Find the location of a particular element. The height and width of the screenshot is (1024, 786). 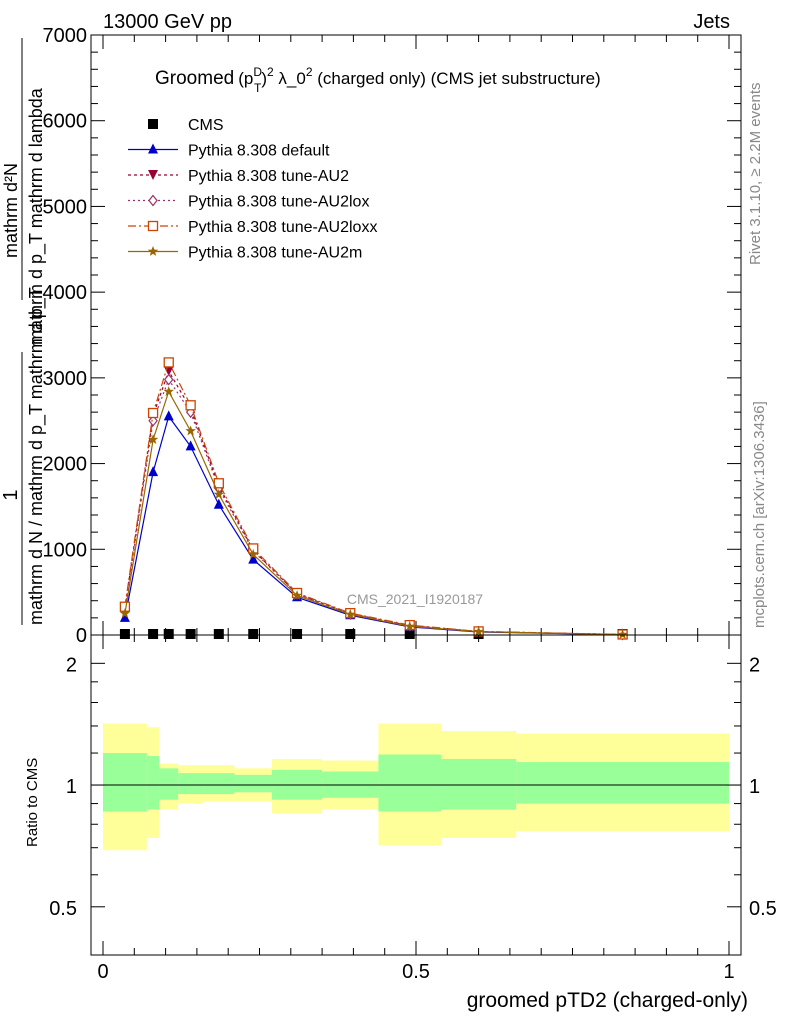

legend-label: Pythia 8.308 default is located at coordinates (259, 151).